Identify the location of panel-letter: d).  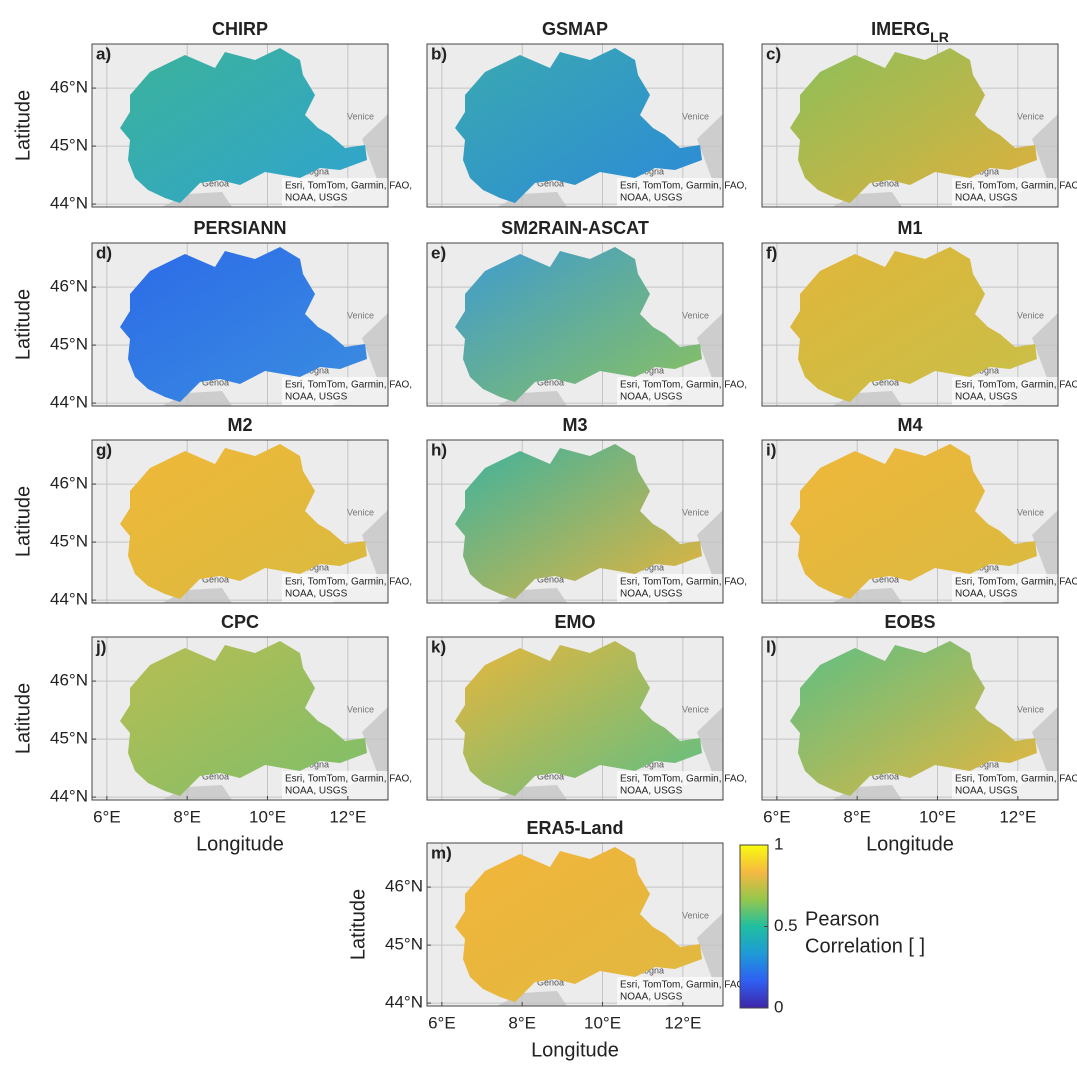
(104, 252).